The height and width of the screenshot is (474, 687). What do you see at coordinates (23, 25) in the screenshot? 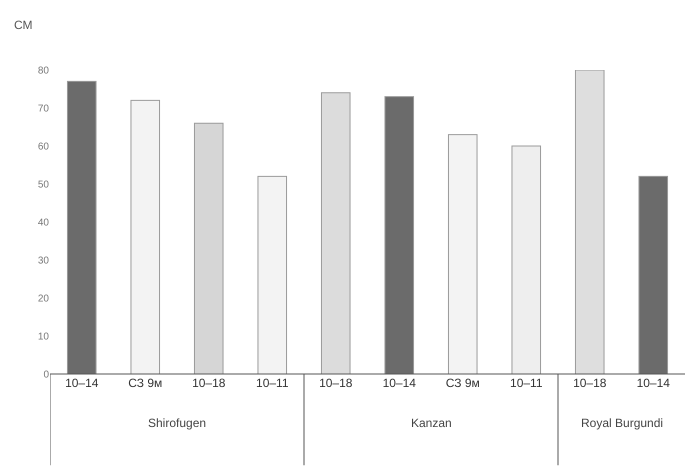
I see `y-axis-title: СМ` at bounding box center [23, 25].